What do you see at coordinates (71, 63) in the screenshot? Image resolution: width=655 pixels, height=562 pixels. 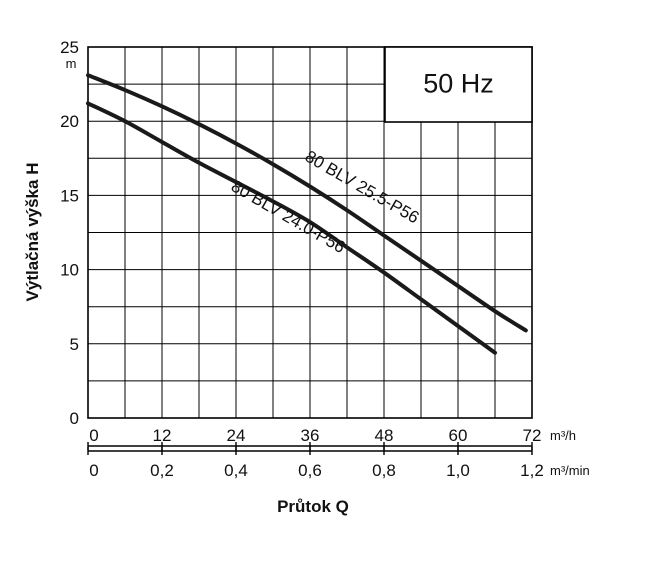 I see `y-unit-label: m` at bounding box center [71, 63].